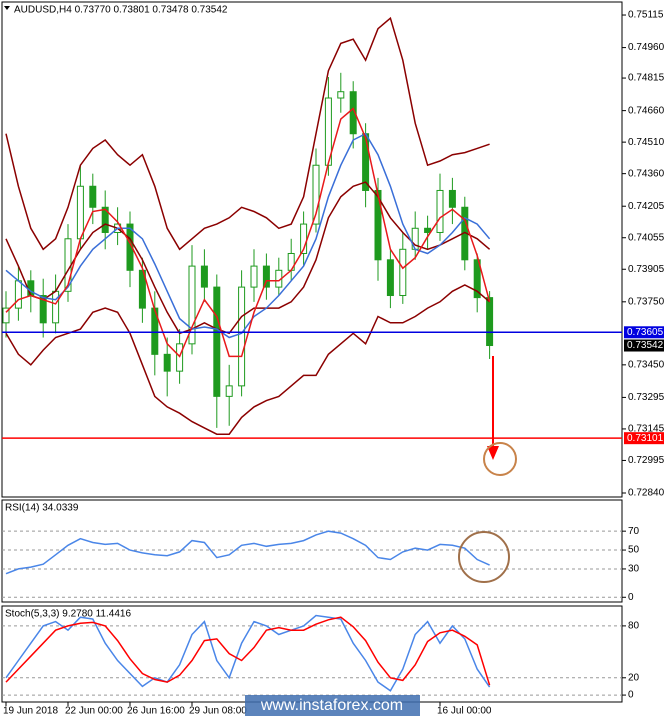  I want to click on x-tick-label: 22 Jun 00:00, so click(94, 711).